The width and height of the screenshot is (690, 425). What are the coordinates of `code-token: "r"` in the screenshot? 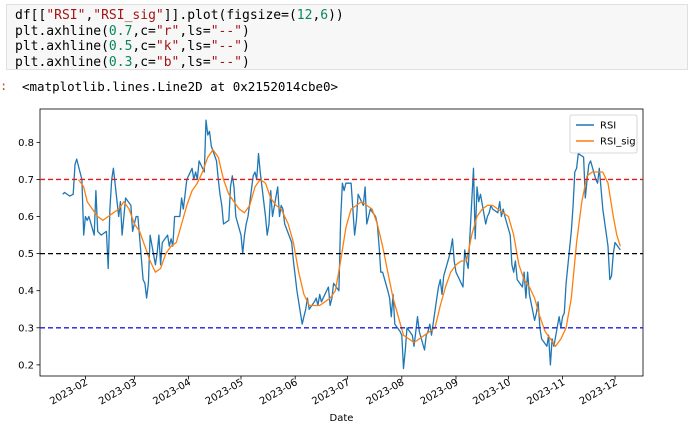 It's located at (167, 31).